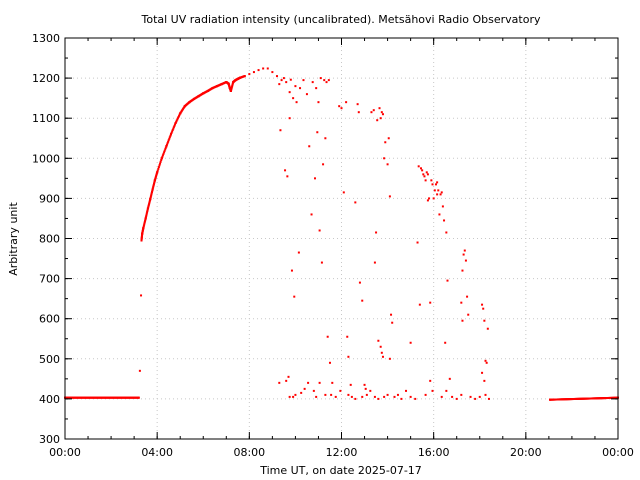  I want to click on y-tick-label: 600, so click(49, 319).